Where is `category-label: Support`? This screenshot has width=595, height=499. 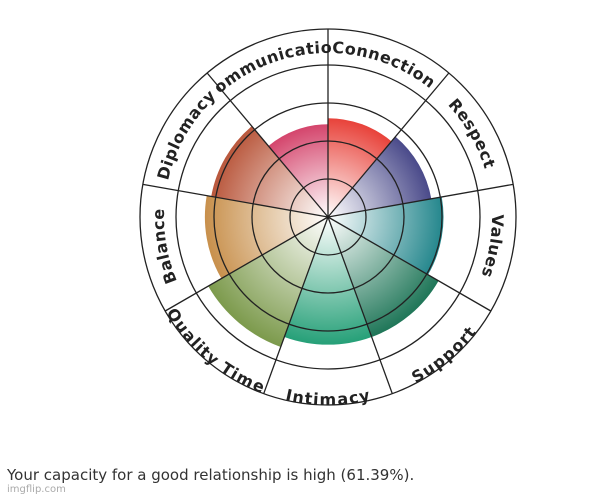
category-label: Support is located at coordinates (444, 355).